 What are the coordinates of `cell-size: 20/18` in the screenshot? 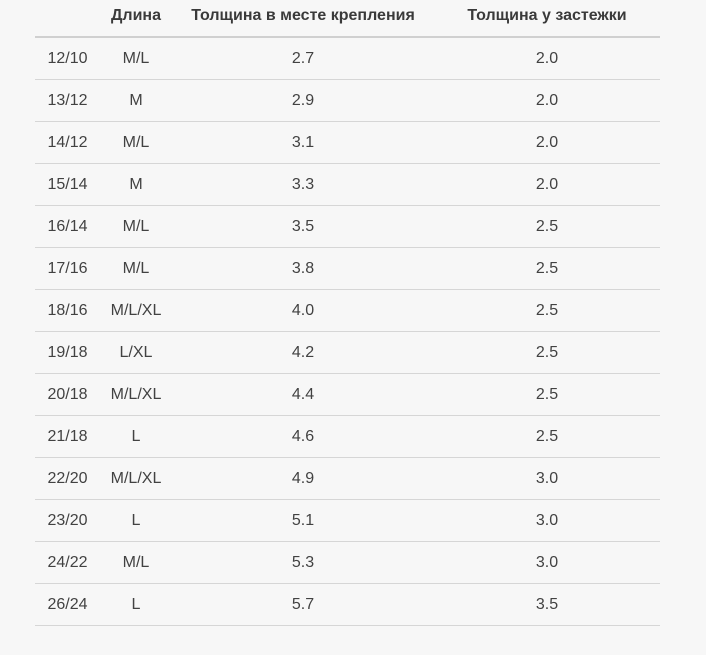 It's located at (67, 394).